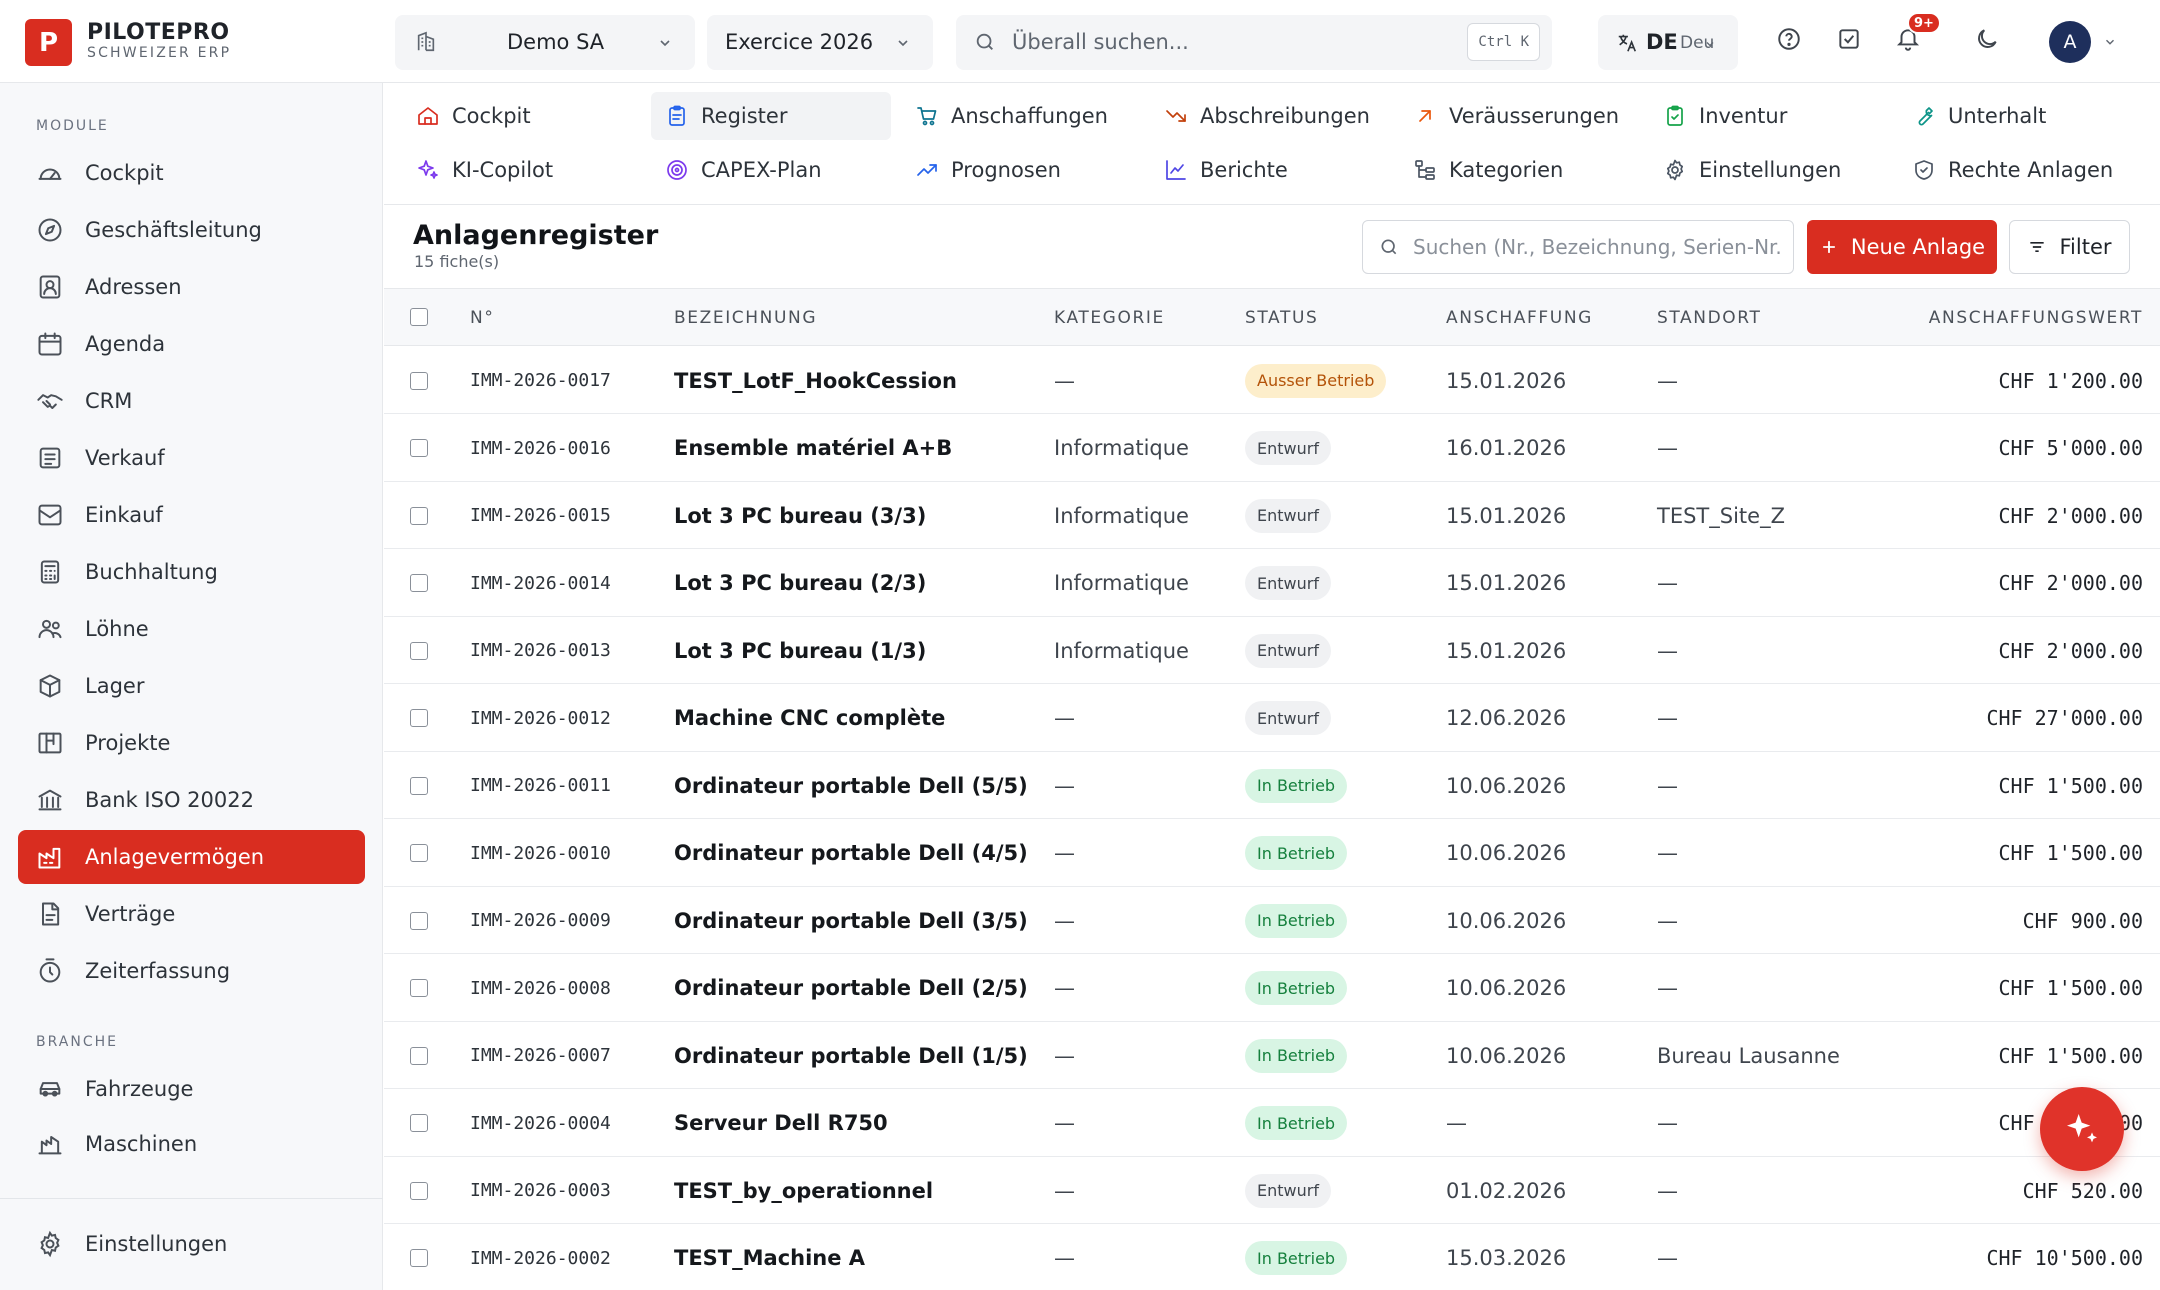 Image resolution: width=2160 pixels, height=1290 pixels. What do you see at coordinates (1709, 318) in the screenshot?
I see `column-header-location: STANDORT` at bounding box center [1709, 318].